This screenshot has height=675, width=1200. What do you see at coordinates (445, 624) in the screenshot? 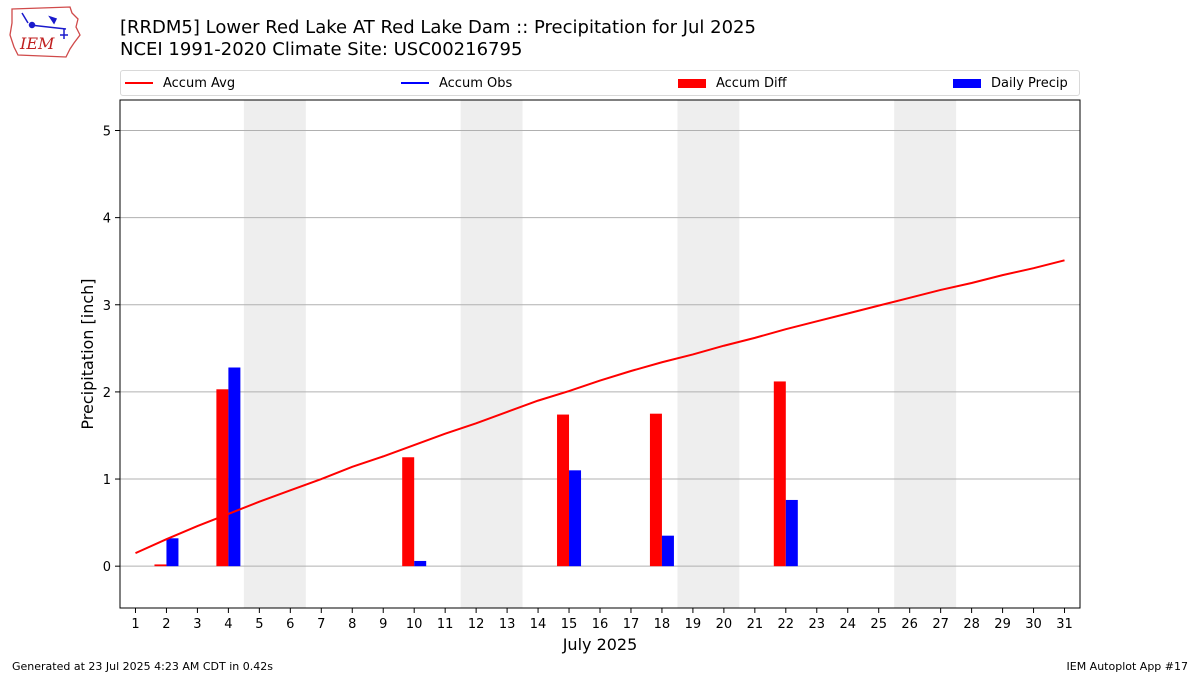
I see `x-tick-label-11: 11` at bounding box center [445, 624].